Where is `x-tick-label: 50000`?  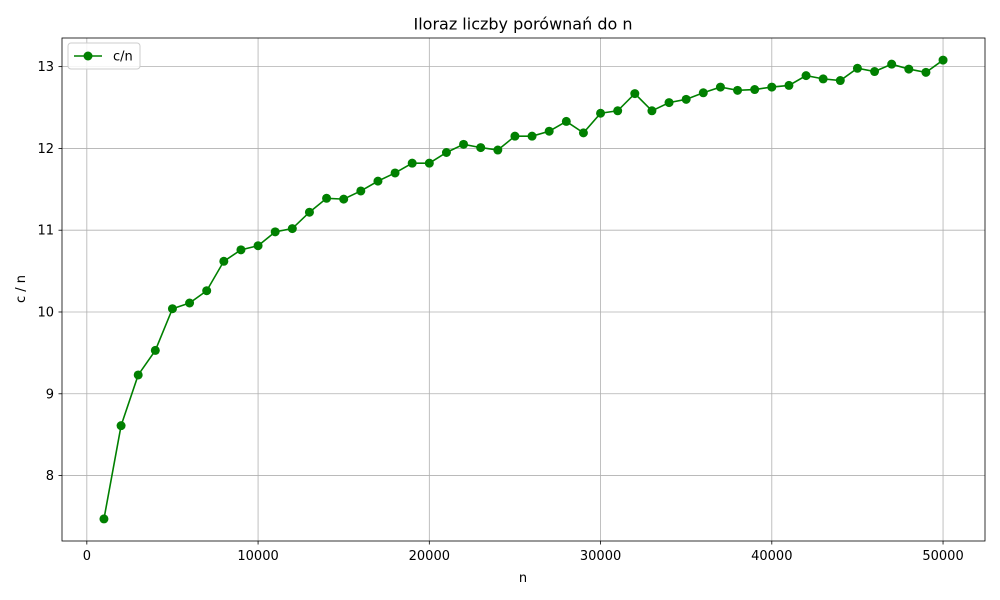
x-tick-label: 50000 is located at coordinates (942, 556).